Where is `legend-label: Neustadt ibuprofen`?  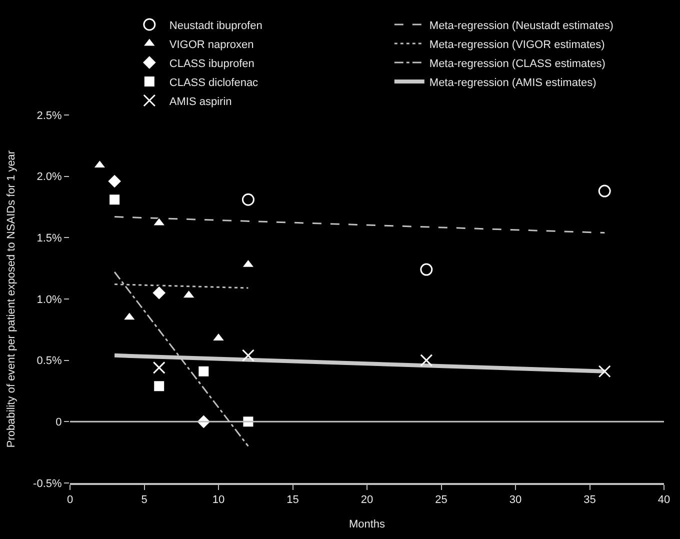
legend-label: Neustadt ibuprofen is located at coordinates (215, 26).